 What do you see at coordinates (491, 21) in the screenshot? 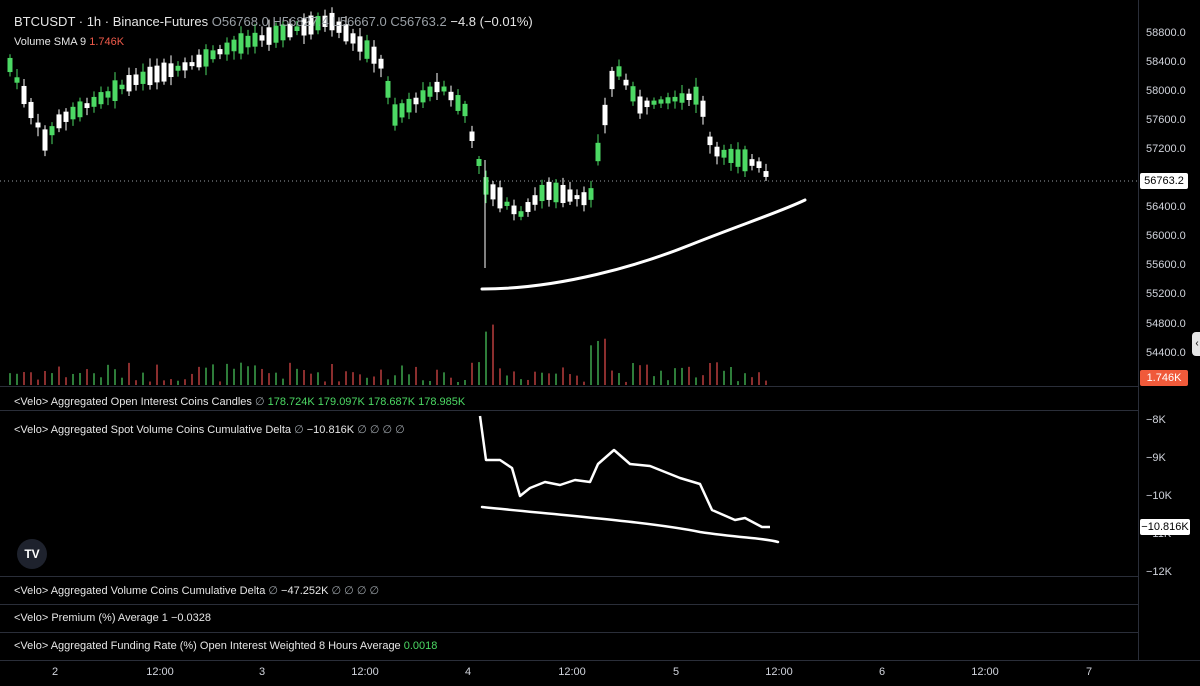
I see `price-change: −4.8 (−0.01%)` at bounding box center [491, 21].